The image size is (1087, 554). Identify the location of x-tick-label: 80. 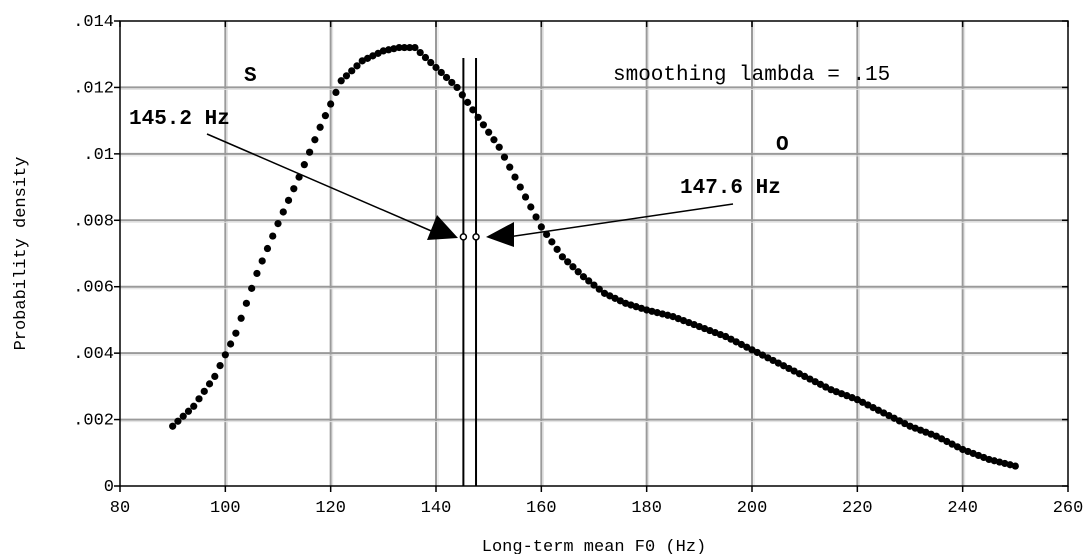
(120, 508).